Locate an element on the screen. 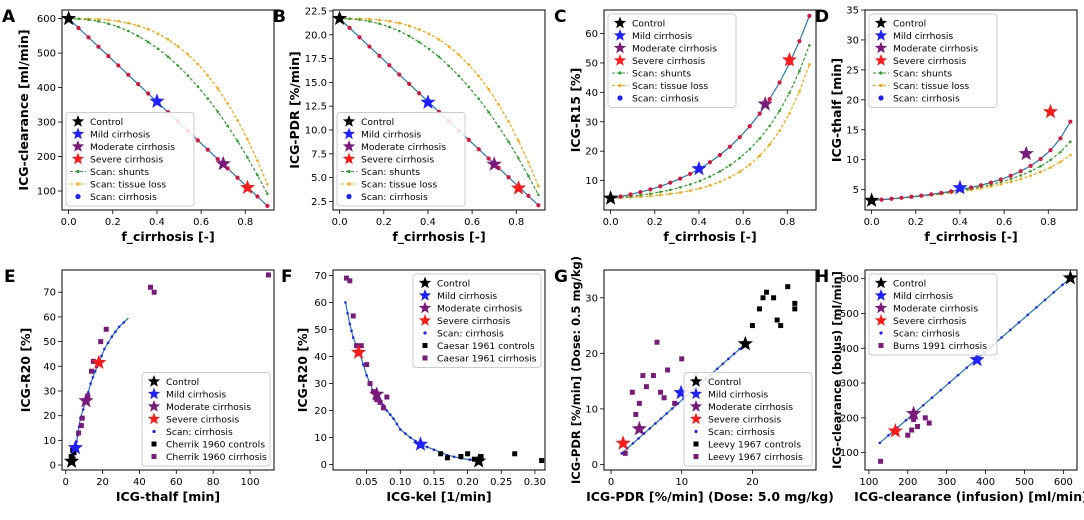 This screenshot has width=1084, height=520. legend-marker-cirrhosis-data is located at coordinates (696, 456).